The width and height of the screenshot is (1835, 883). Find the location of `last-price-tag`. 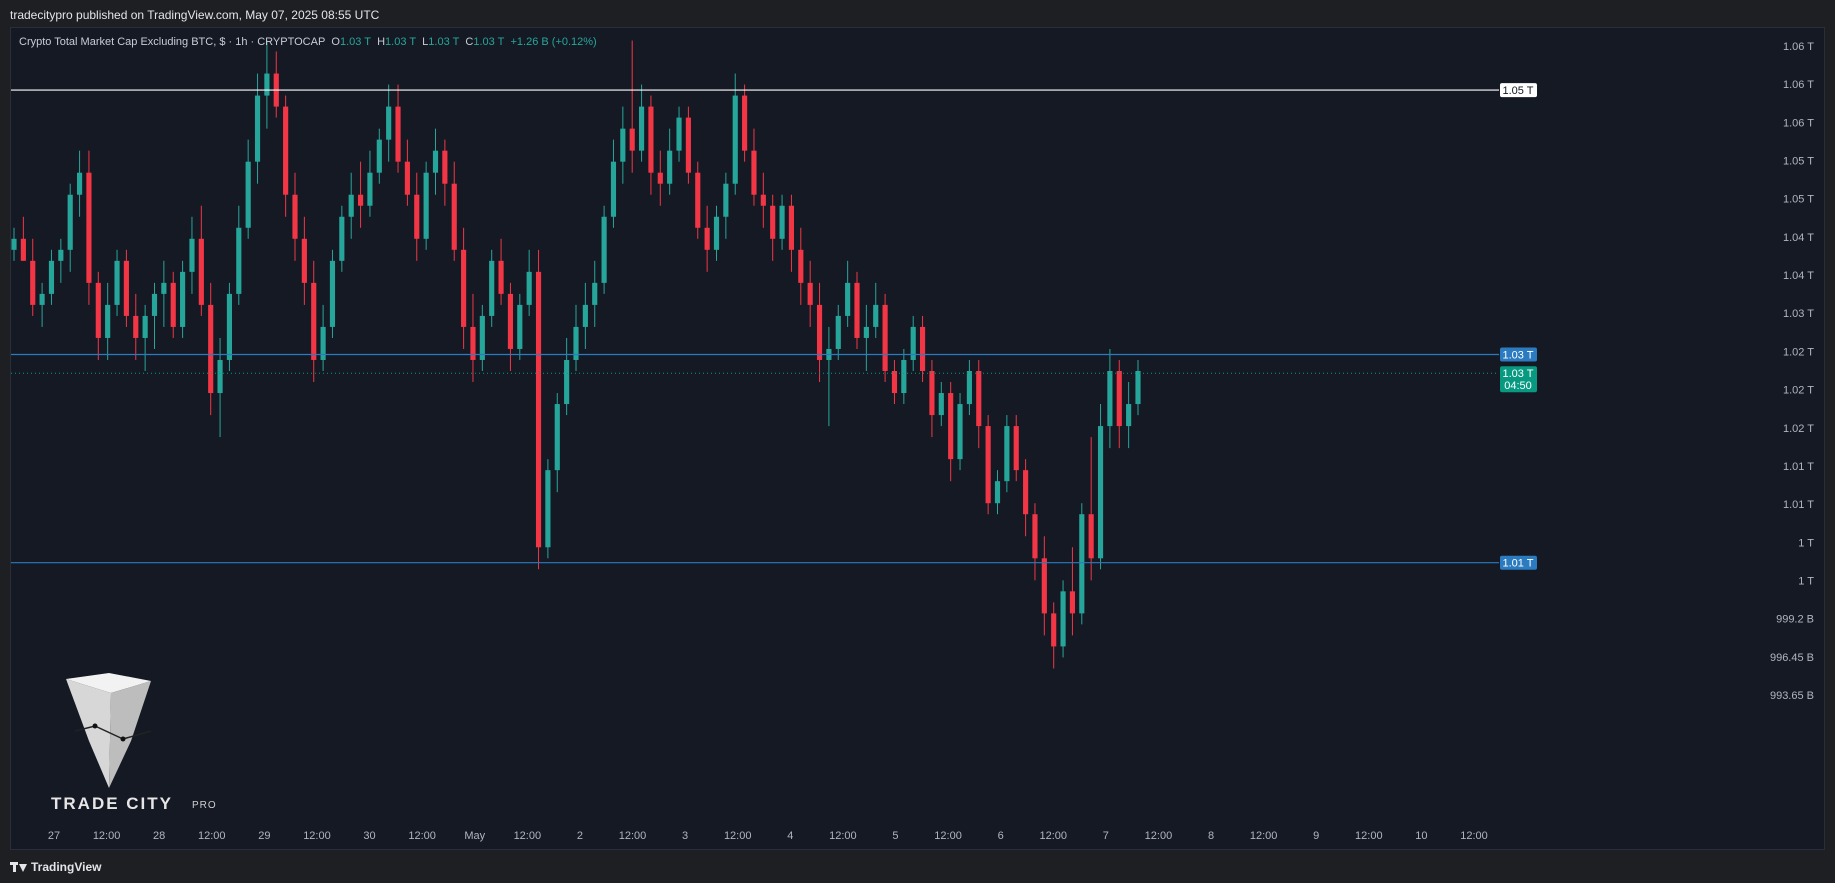

last-price-tag is located at coordinates (1518, 379).